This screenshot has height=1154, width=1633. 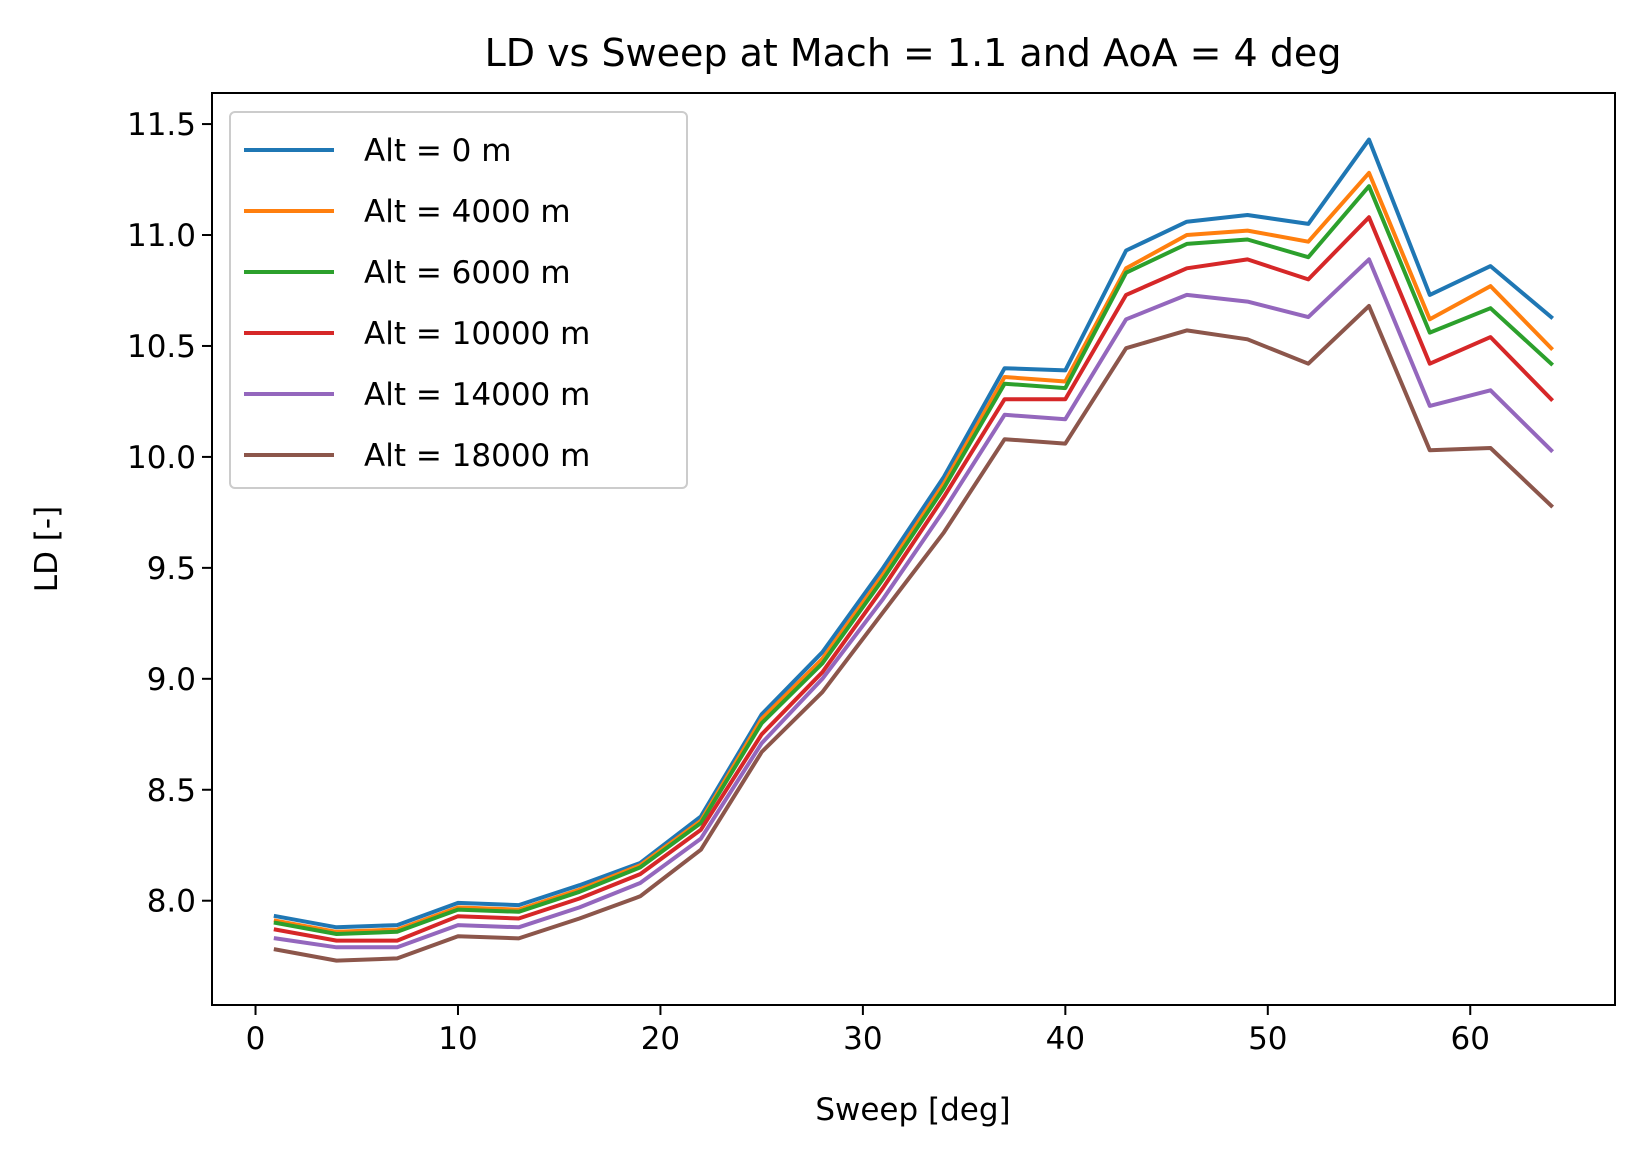 I want to click on y-tick-label: 9.0, so click(x=171, y=680).